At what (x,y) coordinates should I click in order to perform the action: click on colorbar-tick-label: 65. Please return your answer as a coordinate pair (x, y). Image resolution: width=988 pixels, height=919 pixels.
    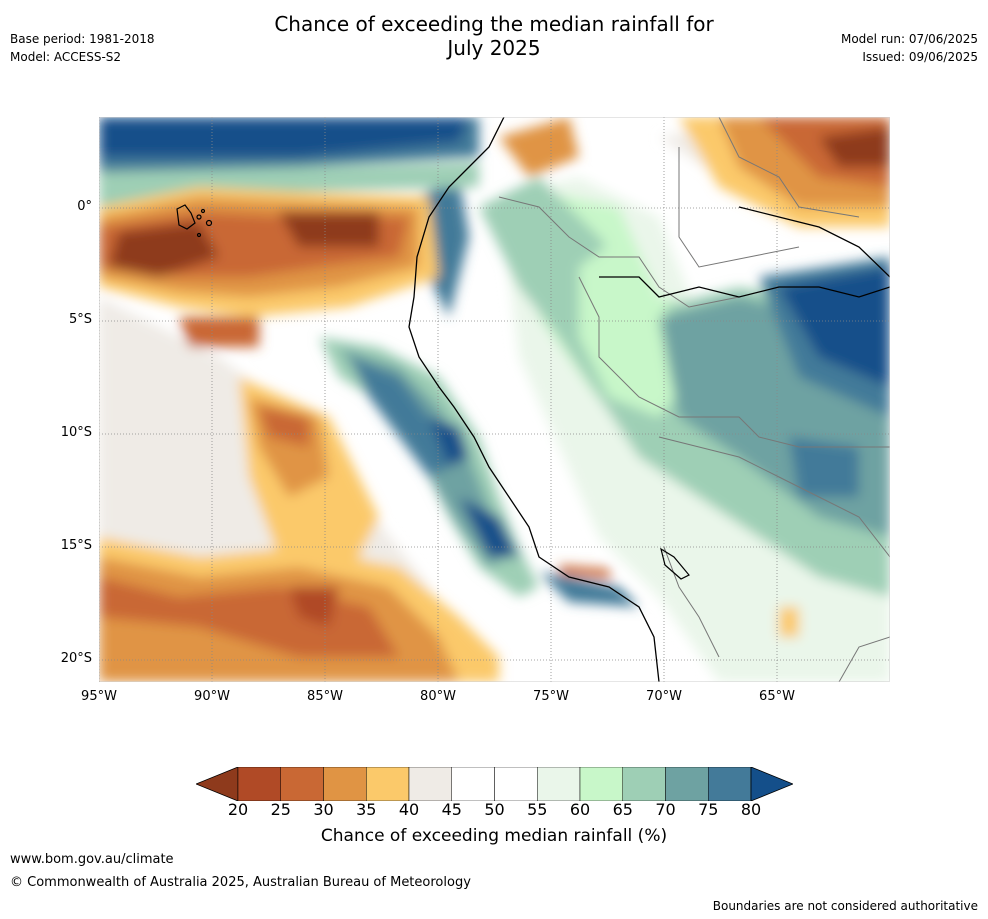
    Looking at the image, I should click on (622, 809).